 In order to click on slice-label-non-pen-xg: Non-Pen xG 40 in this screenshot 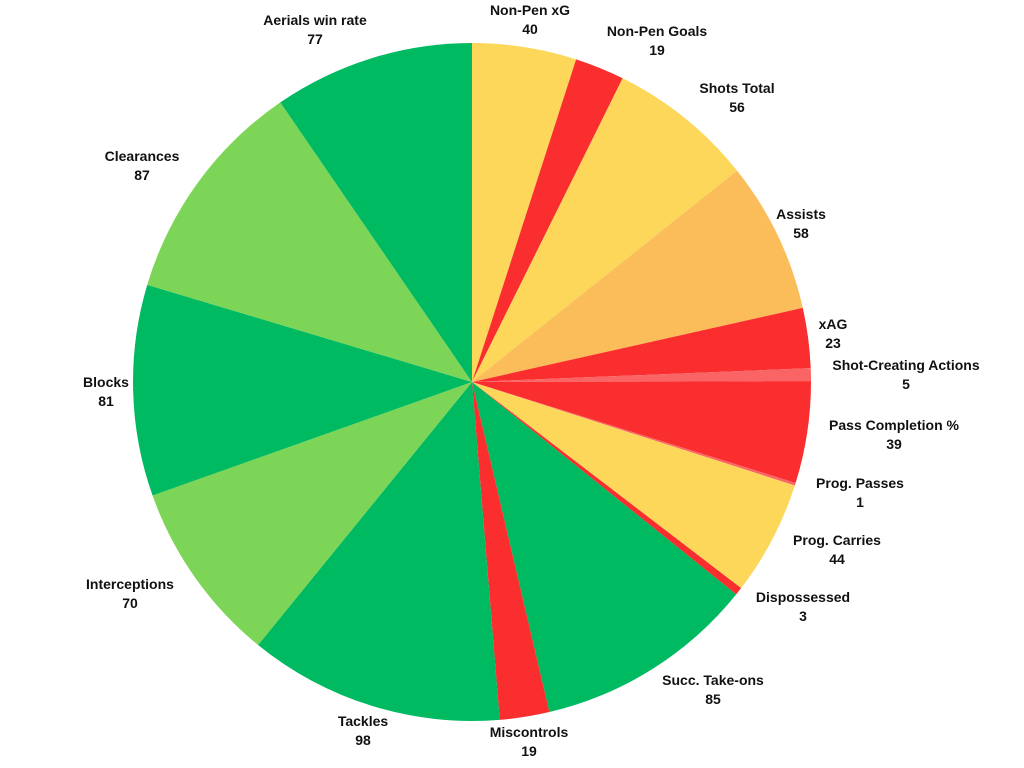, I will do `click(530, 20)`.